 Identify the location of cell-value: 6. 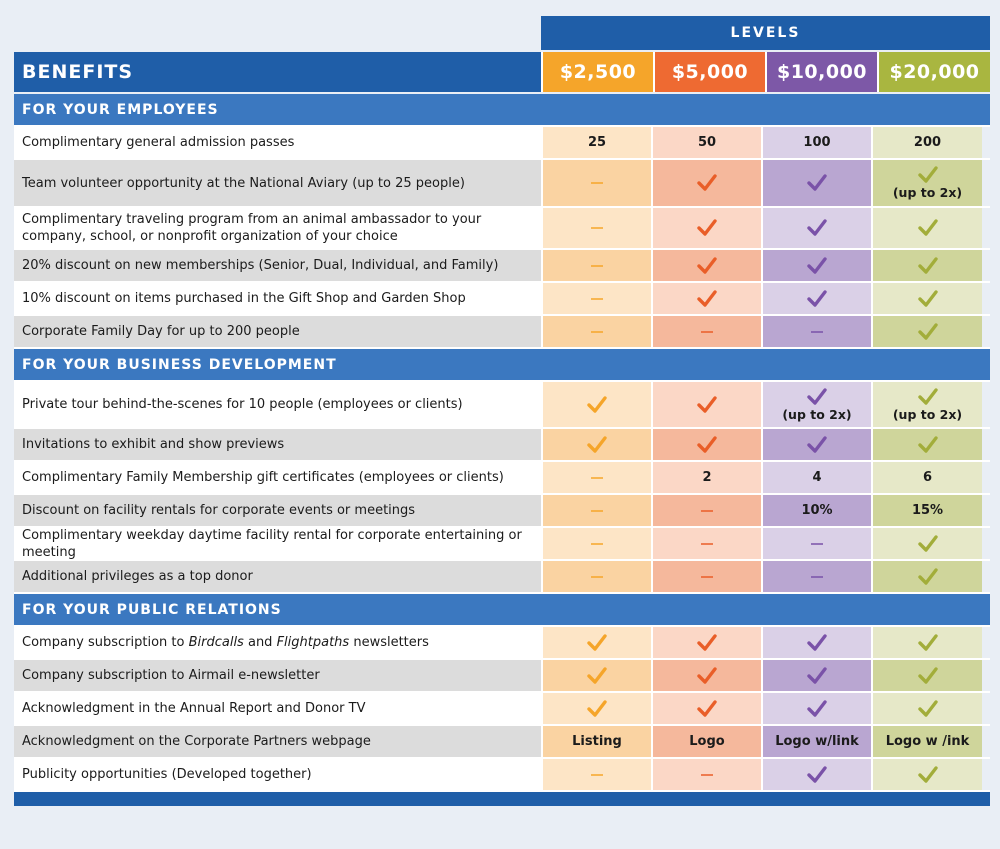
(927, 477).